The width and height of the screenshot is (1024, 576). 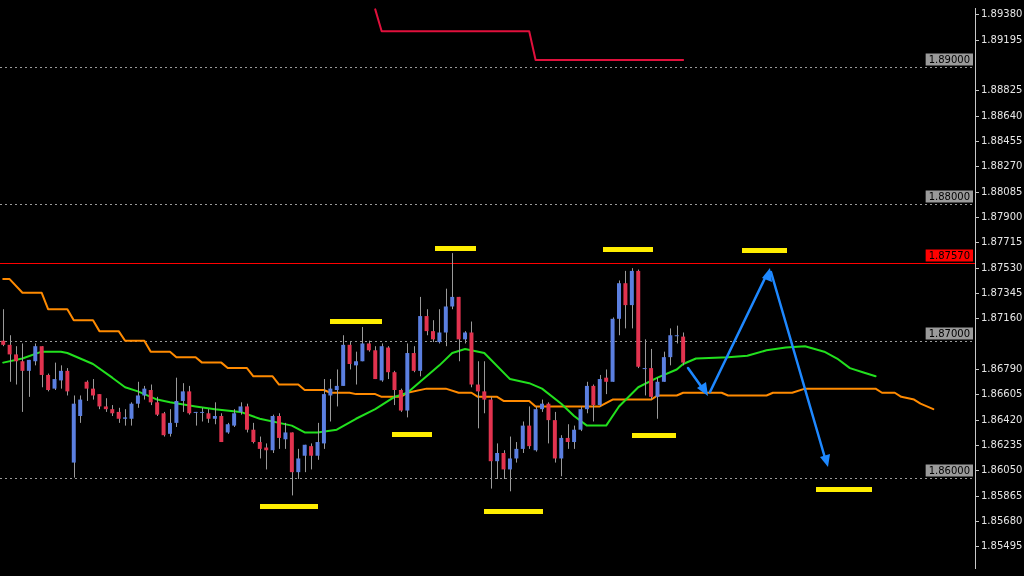 I want to click on y-tick-label: 1.87900, so click(x=1002, y=217).